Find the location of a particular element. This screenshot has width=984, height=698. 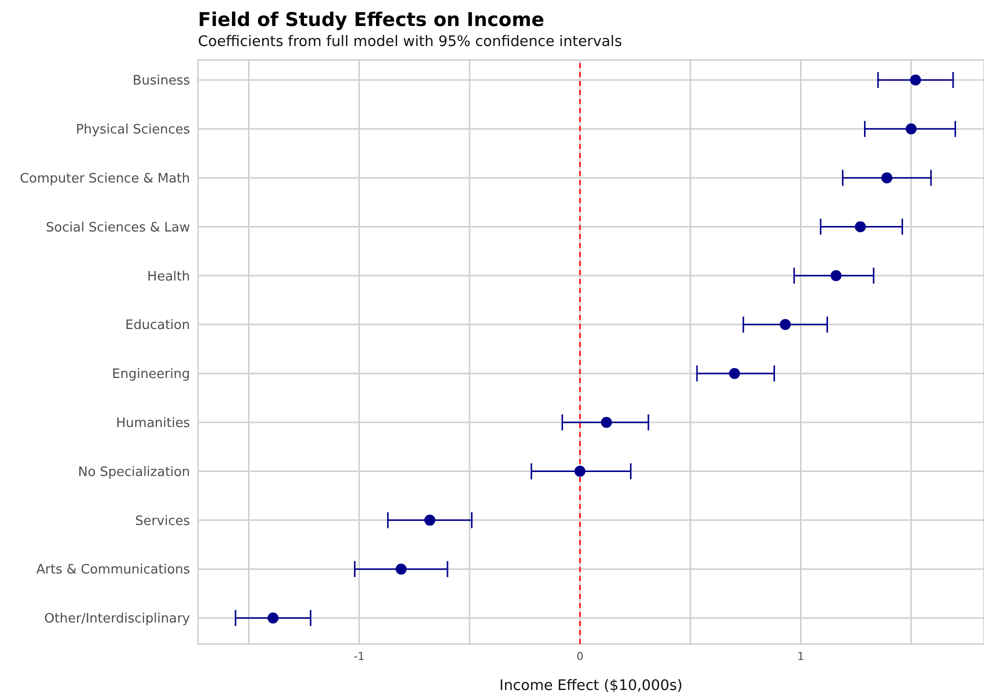

y-tick-label: Engineering is located at coordinates (151, 374).